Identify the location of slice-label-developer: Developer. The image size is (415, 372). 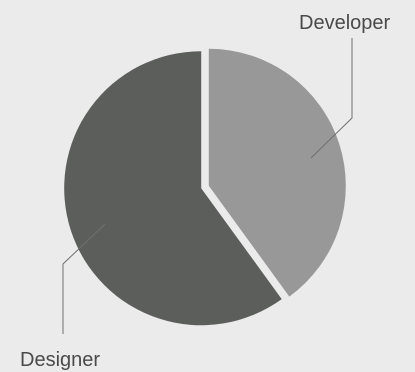
(345, 23).